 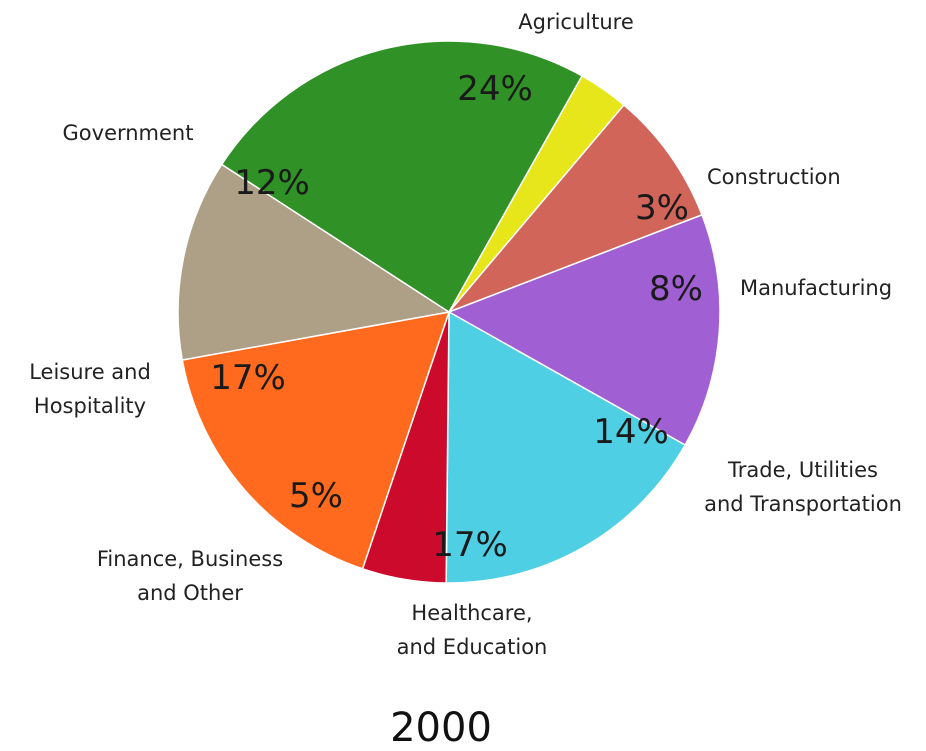 I want to click on pie-slice-healthcare-and-education, so click(x=566, y=447).